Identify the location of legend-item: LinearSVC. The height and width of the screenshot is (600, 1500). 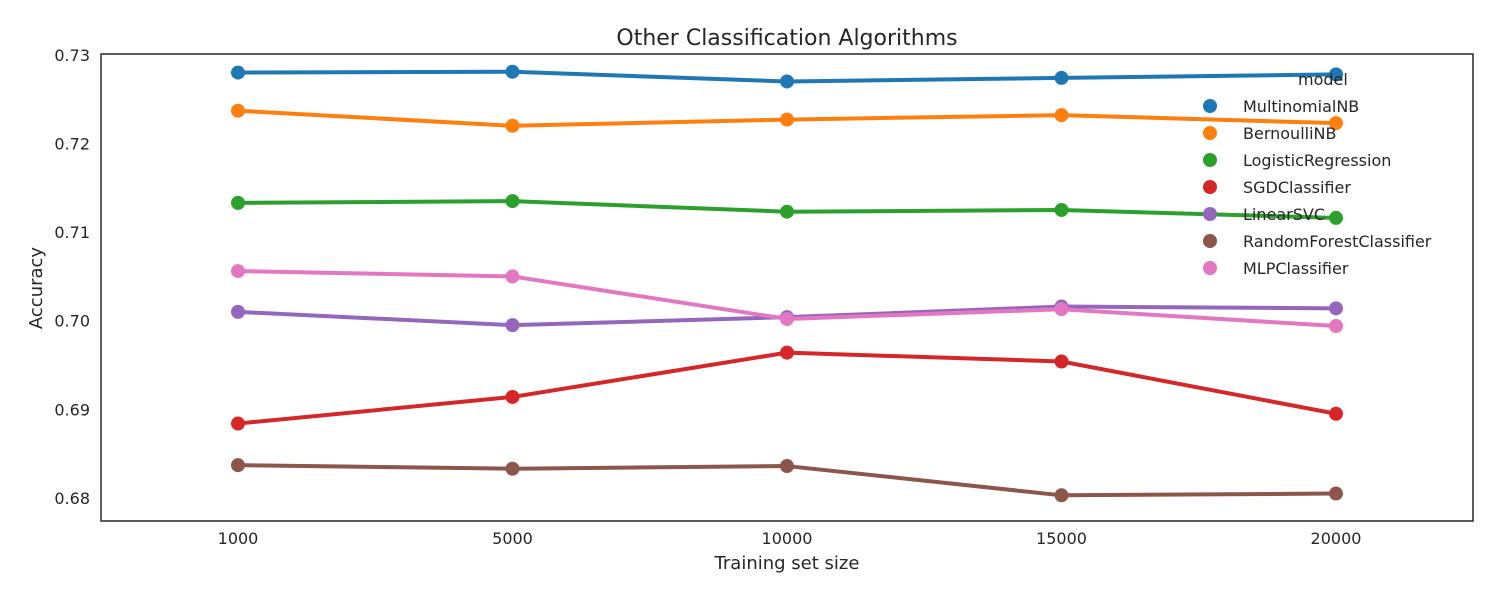
(1264, 214).